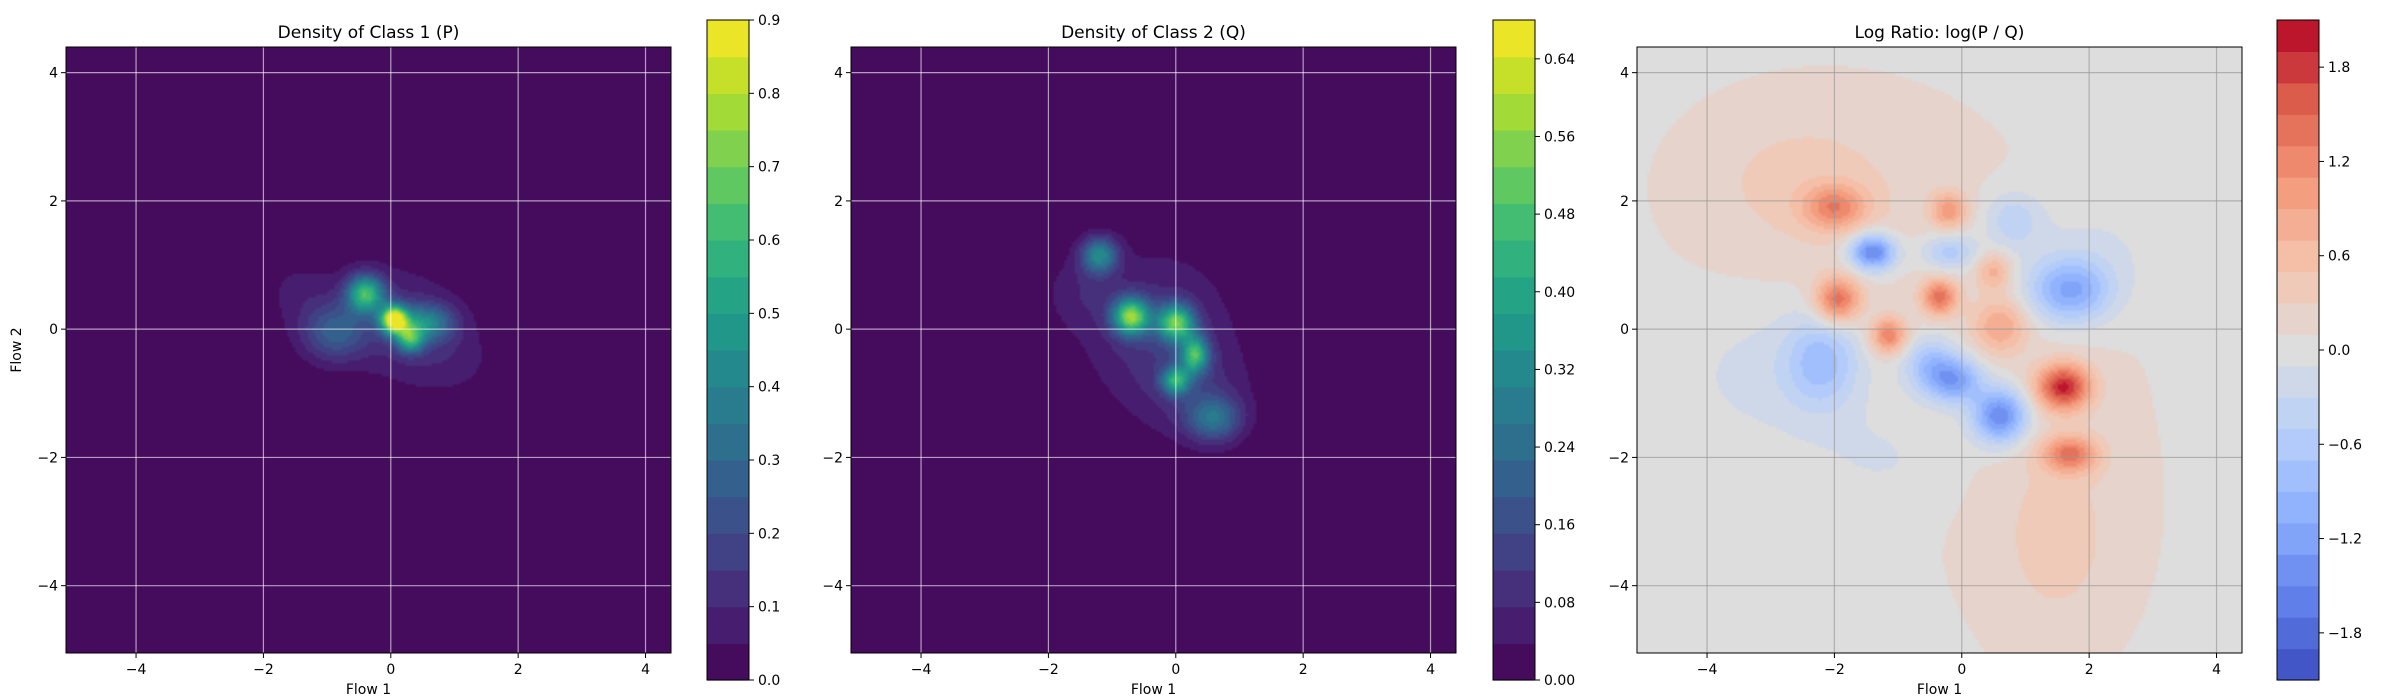 The height and width of the screenshot is (700, 2400). I want to click on colorbar-tick-label: 0.9, so click(769, 21).